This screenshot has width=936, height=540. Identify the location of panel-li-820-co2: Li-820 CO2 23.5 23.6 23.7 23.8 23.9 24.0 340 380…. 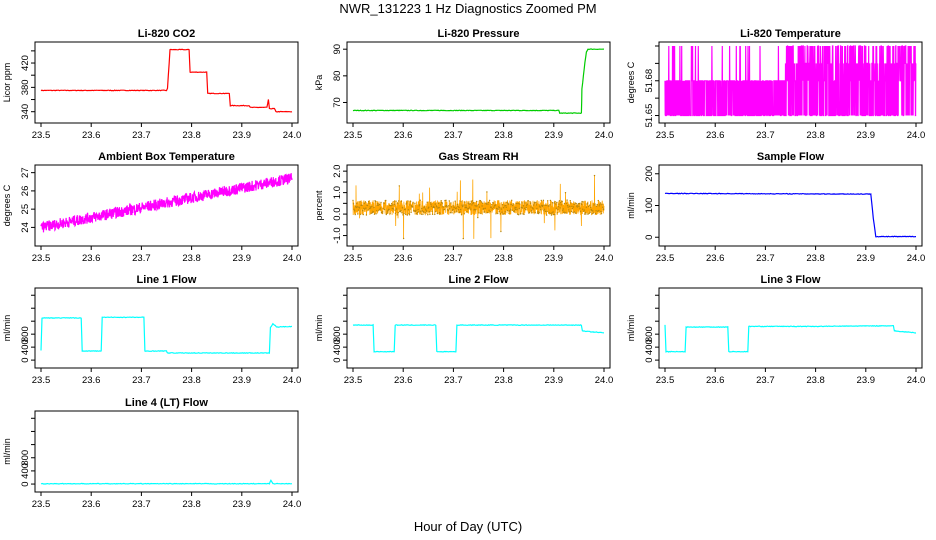
(151, 84).